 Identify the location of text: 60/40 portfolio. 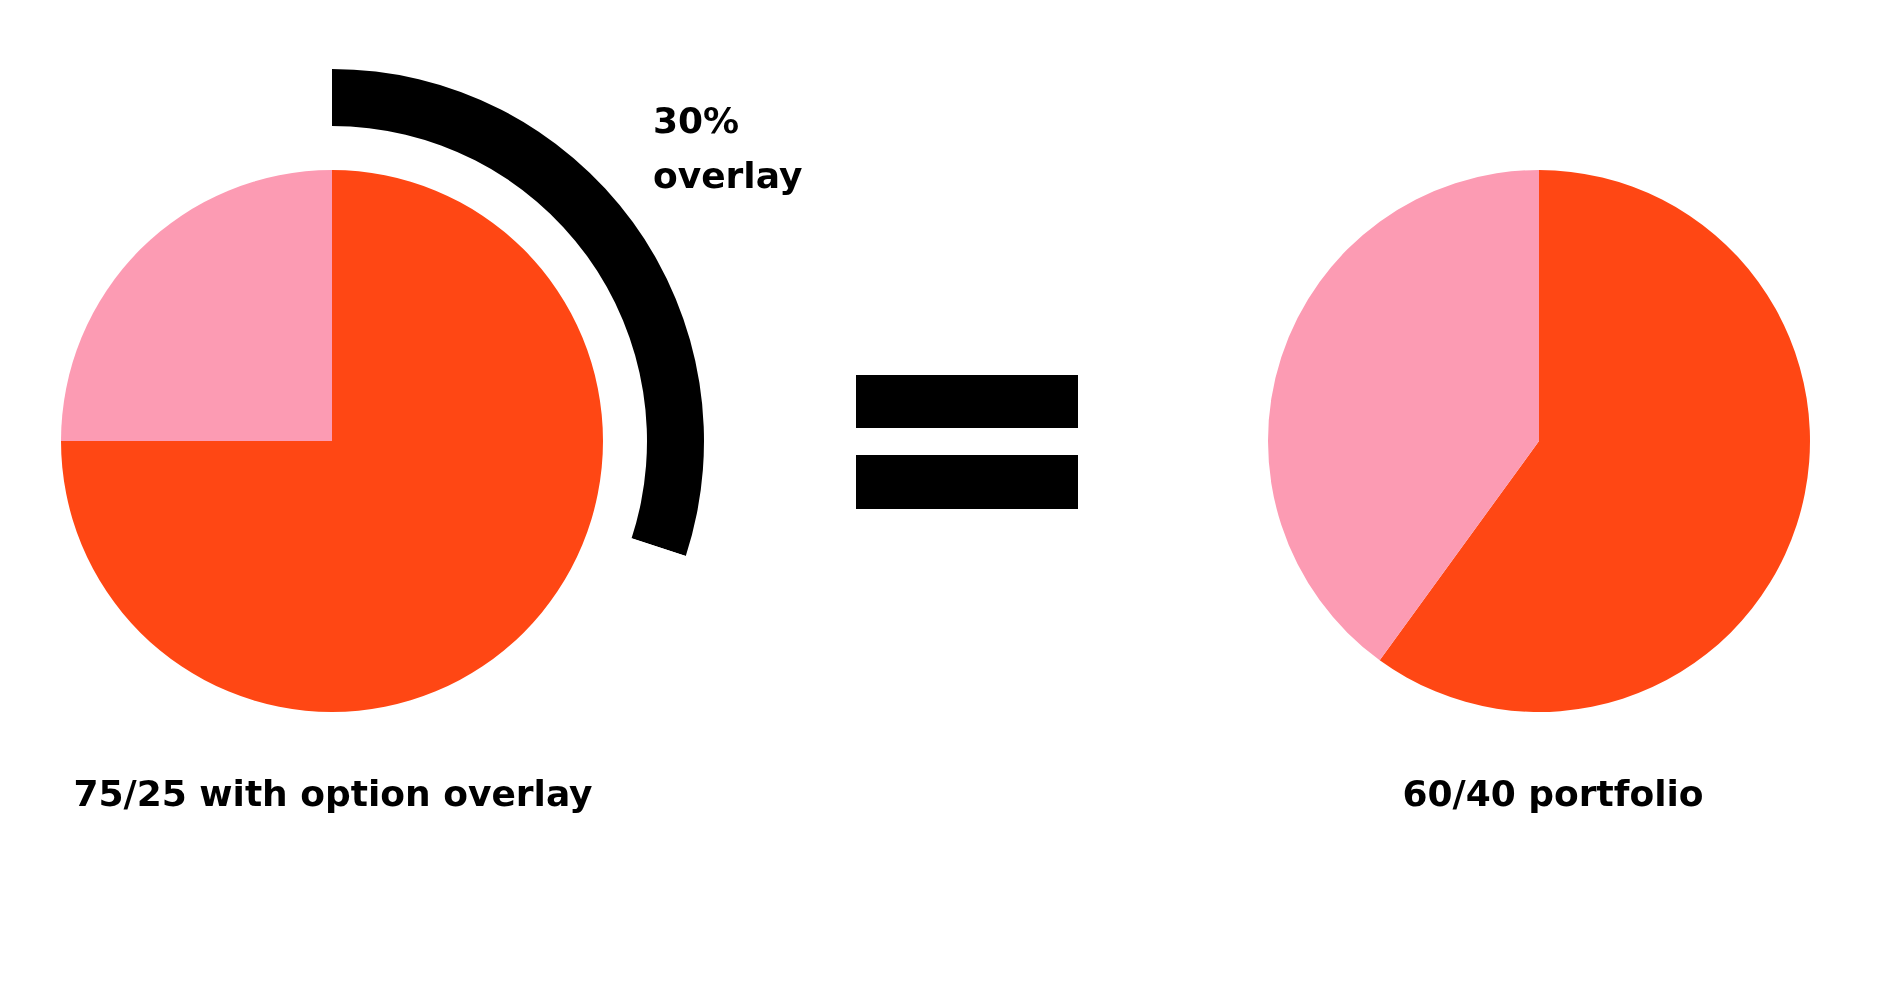
(1553, 793).